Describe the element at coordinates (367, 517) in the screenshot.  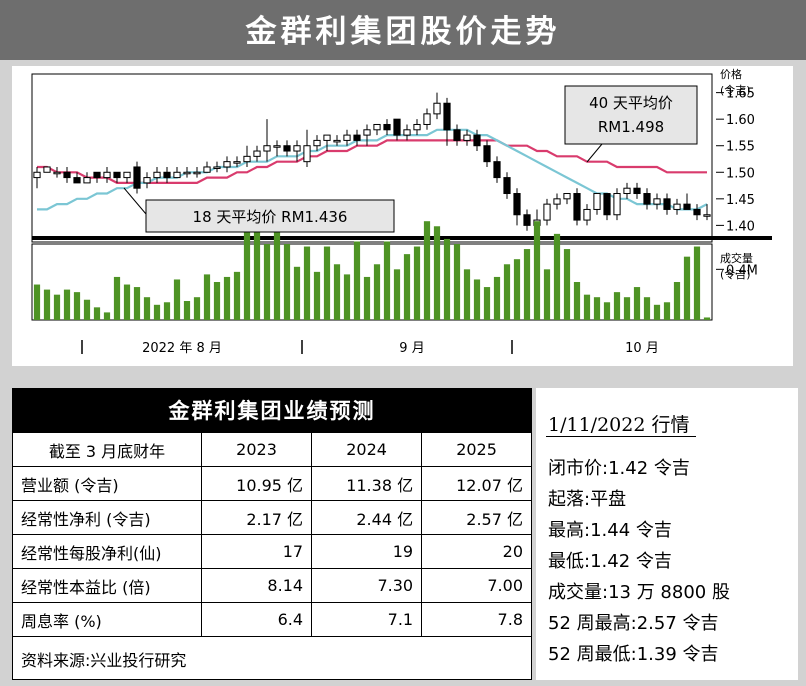
I see `row-value: 2.44 亿` at that location.